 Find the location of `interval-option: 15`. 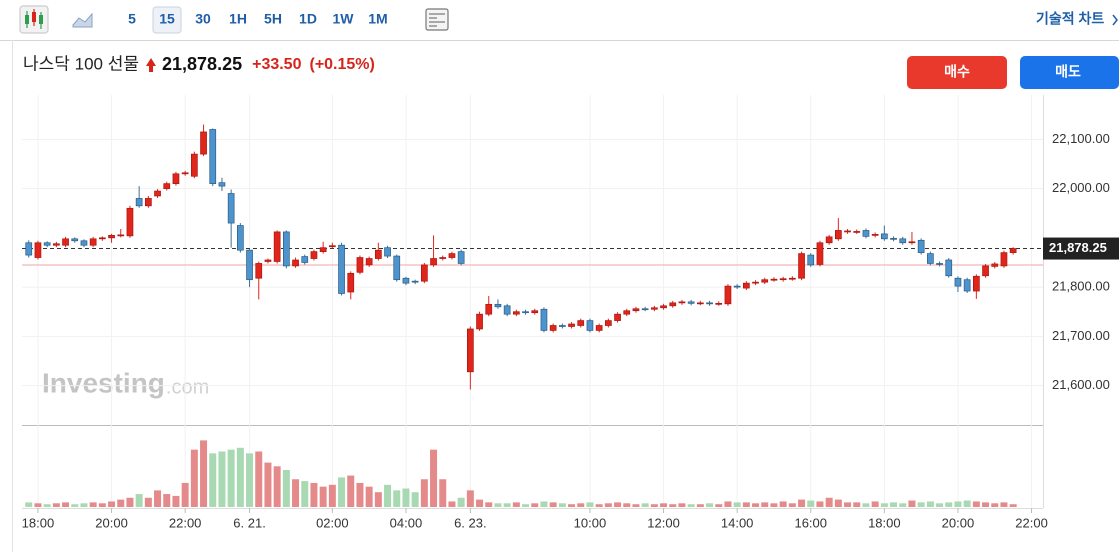

interval-option: 15 is located at coordinates (167, 19).